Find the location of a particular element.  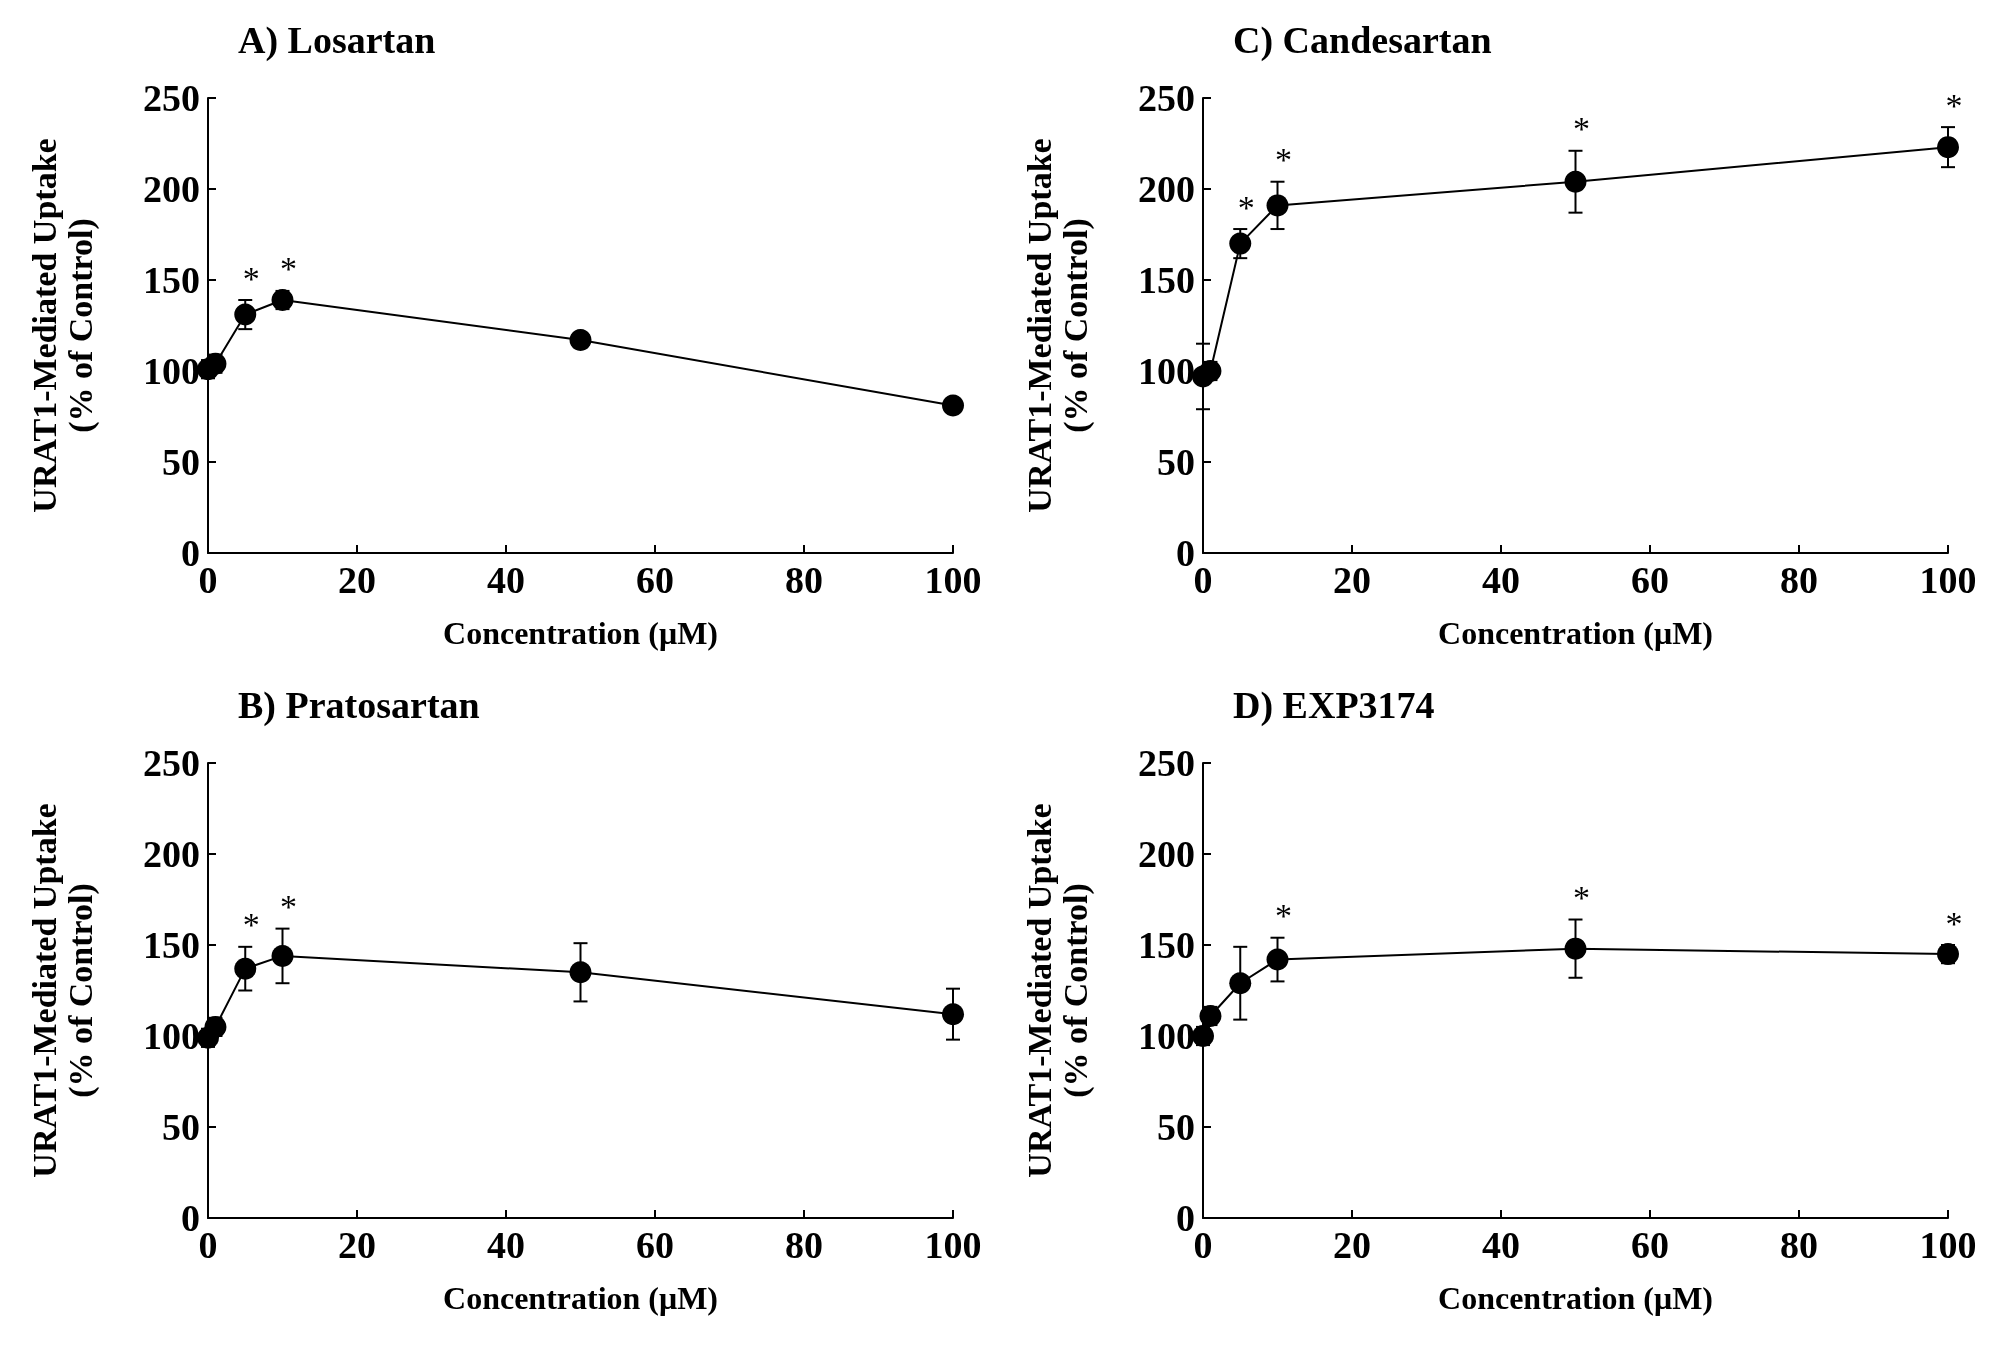

chart-title: C) Candesartan is located at coordinates (1362, 40).